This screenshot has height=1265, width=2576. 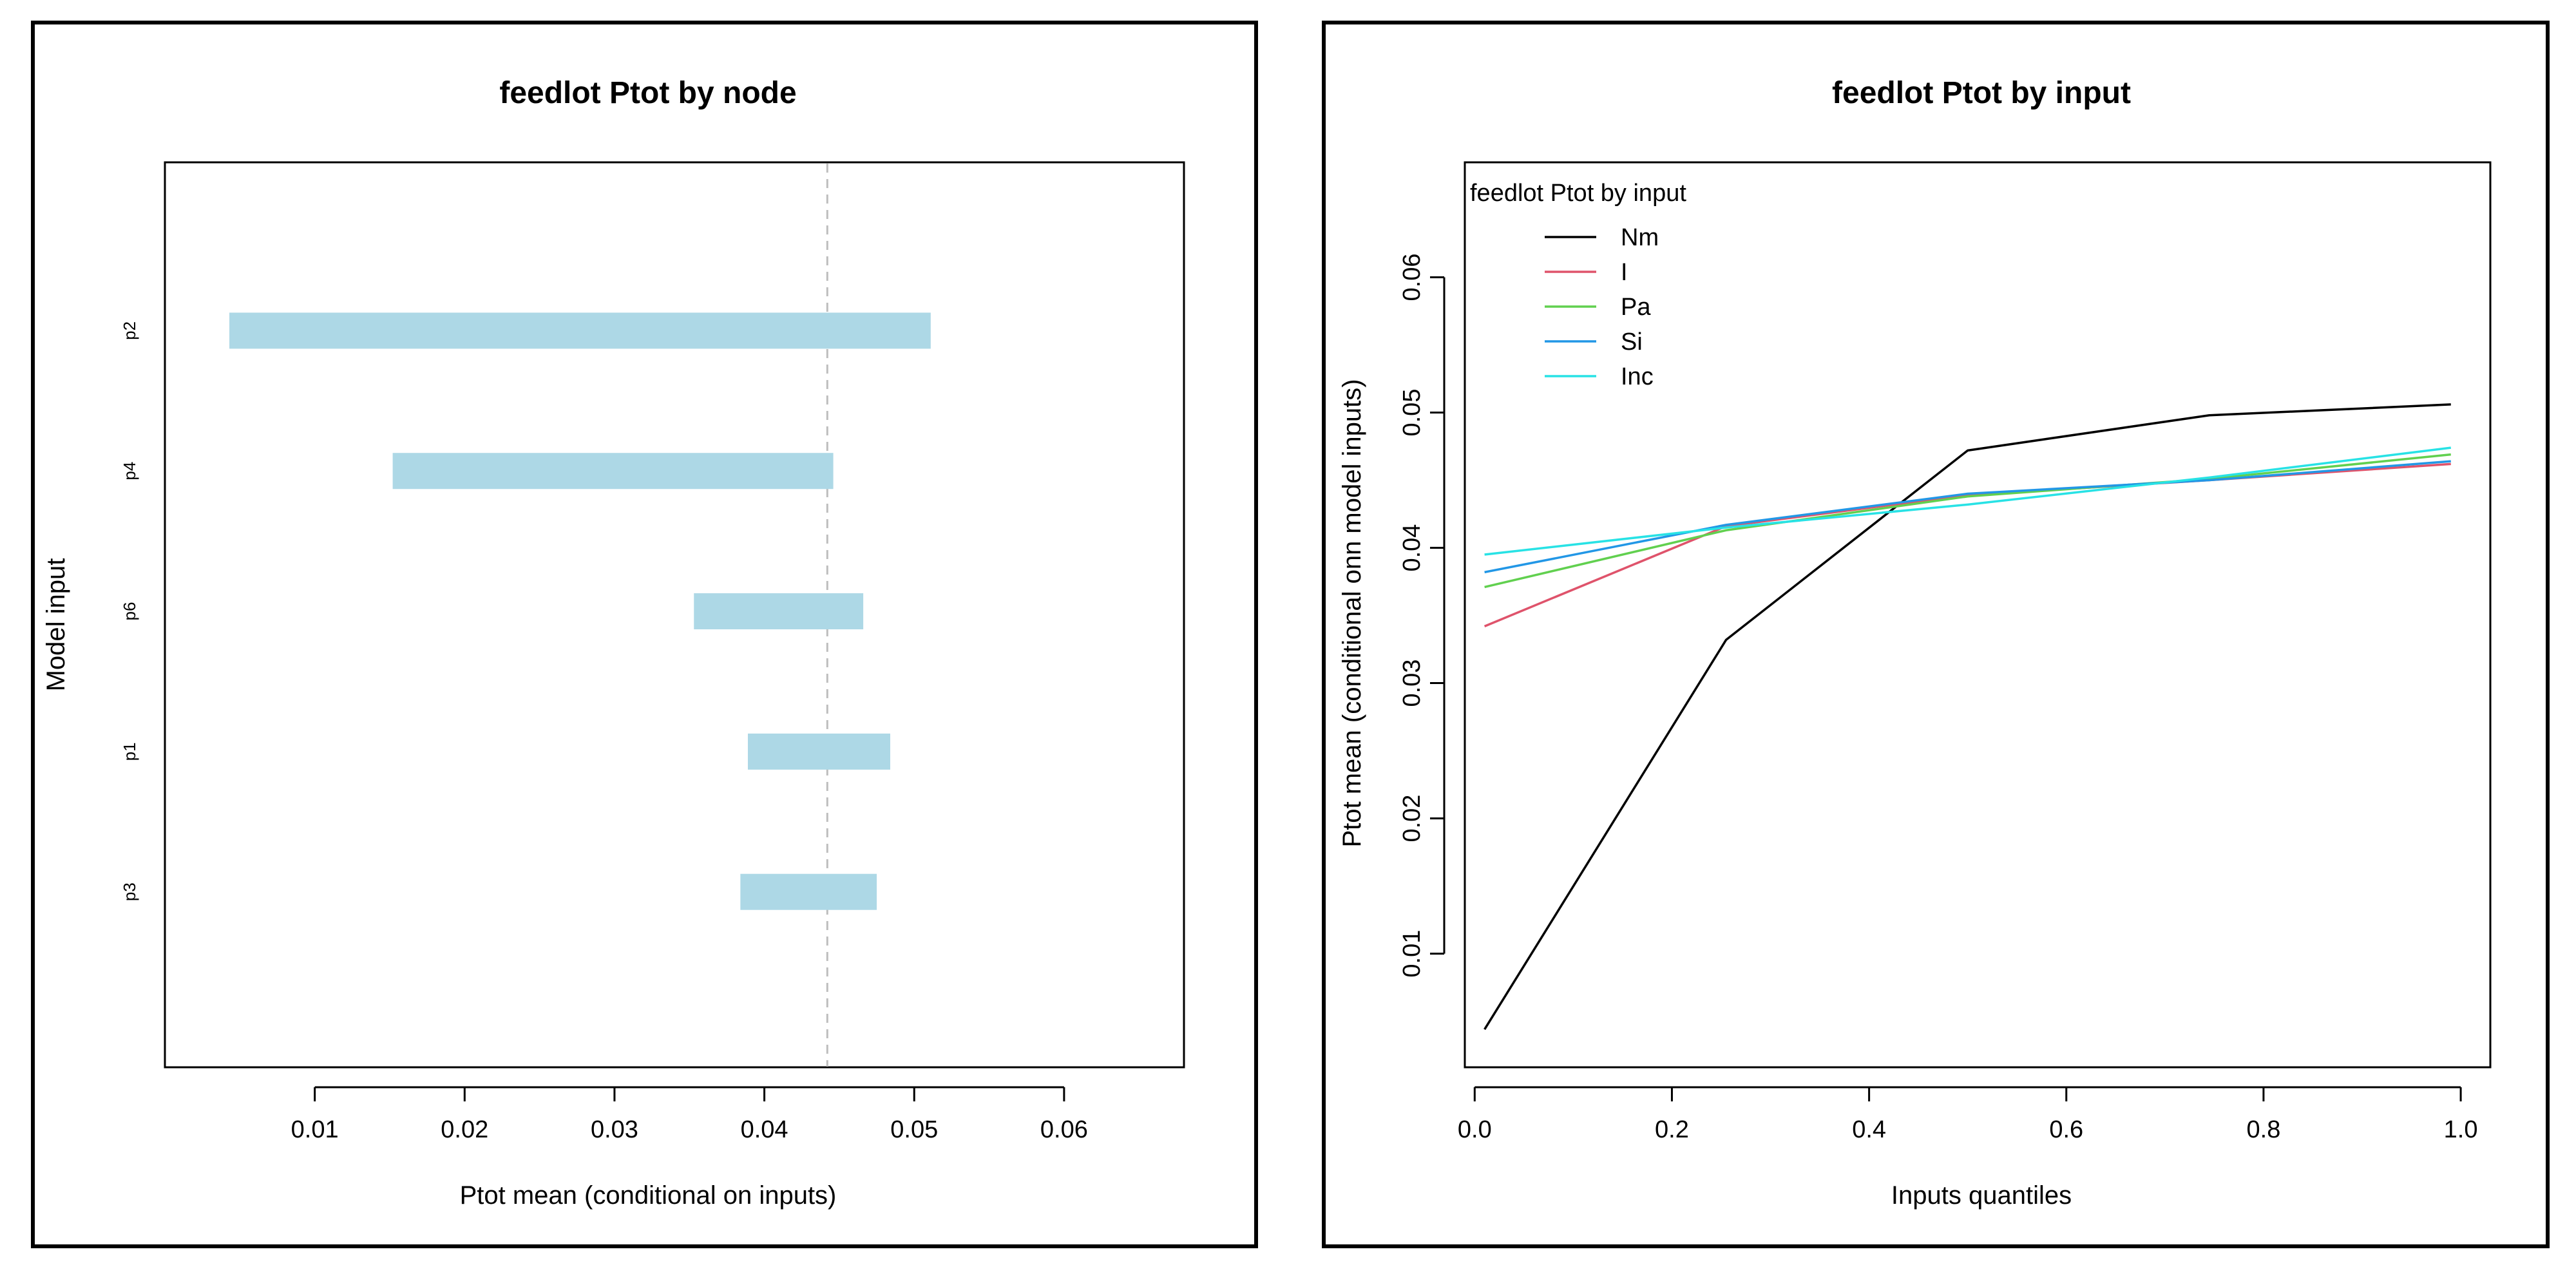 What do you see at coordinates (129, 471) in the screenshot?
I see `y-tick-label: p4` at bounding box center [129, 471].